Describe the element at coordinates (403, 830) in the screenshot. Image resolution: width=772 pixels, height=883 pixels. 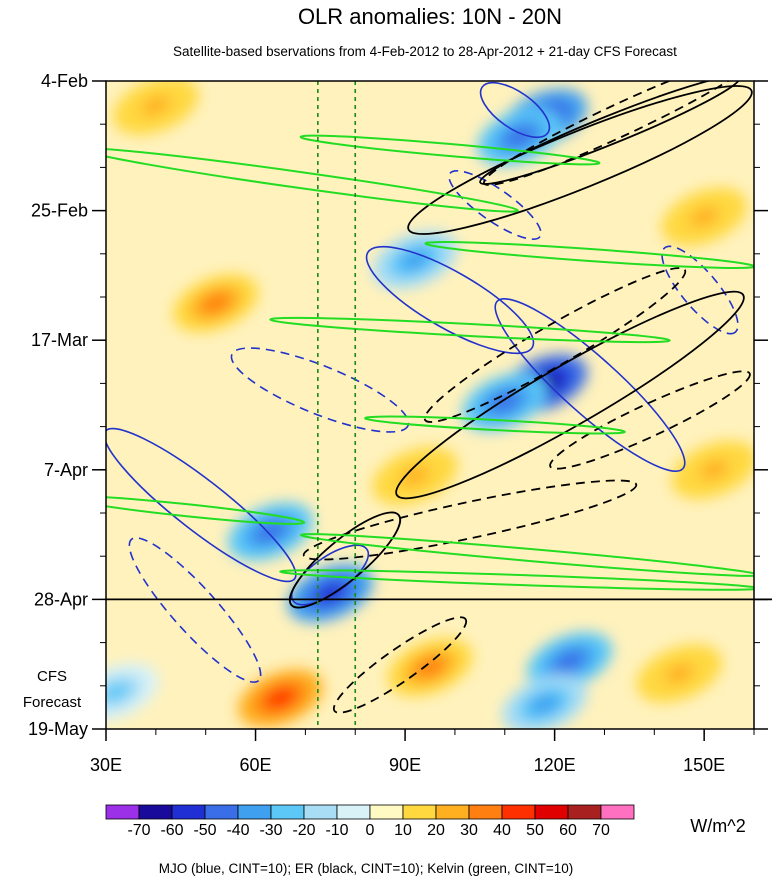
I see `colorbar-label: 10` at that location.